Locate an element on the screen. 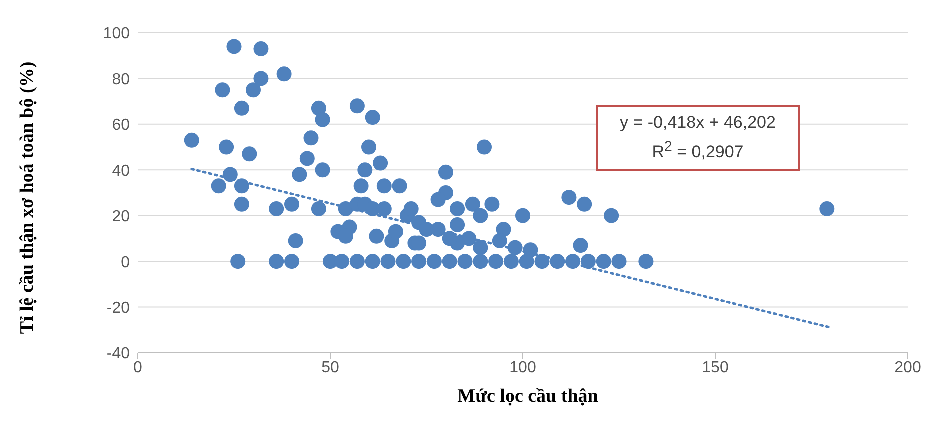 The width and height of the screenshot is (937, 437). x-axis-title: Mức lọc cầu thận is located at coordinates (528, 397).